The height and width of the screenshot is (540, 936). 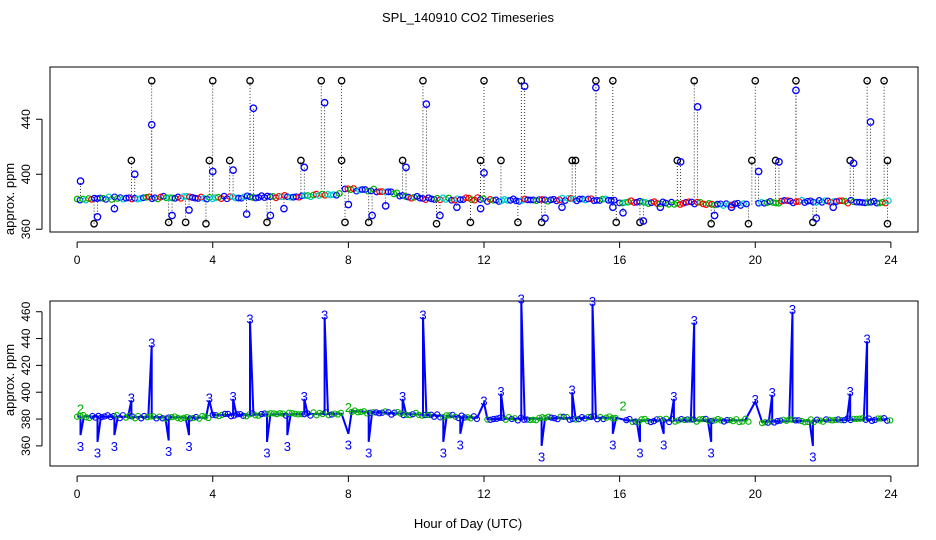 What do you see at coordinates (348, 260) in the screenshot?
I see `top-x-tick-label: 8` at bounding box center [348, 260].